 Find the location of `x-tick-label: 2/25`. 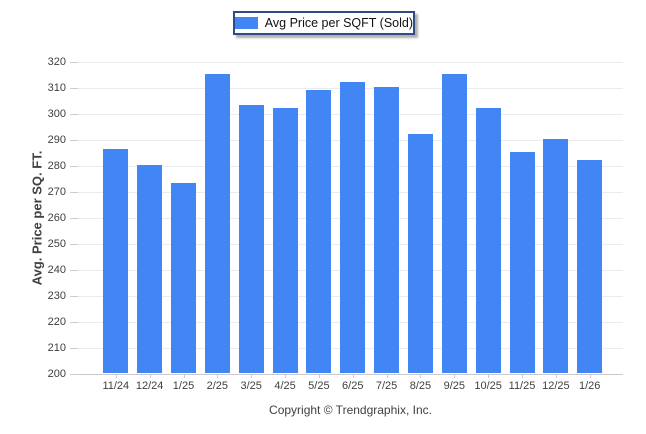

x-tick-label: 2/25 is located at coordinates (217, 386).